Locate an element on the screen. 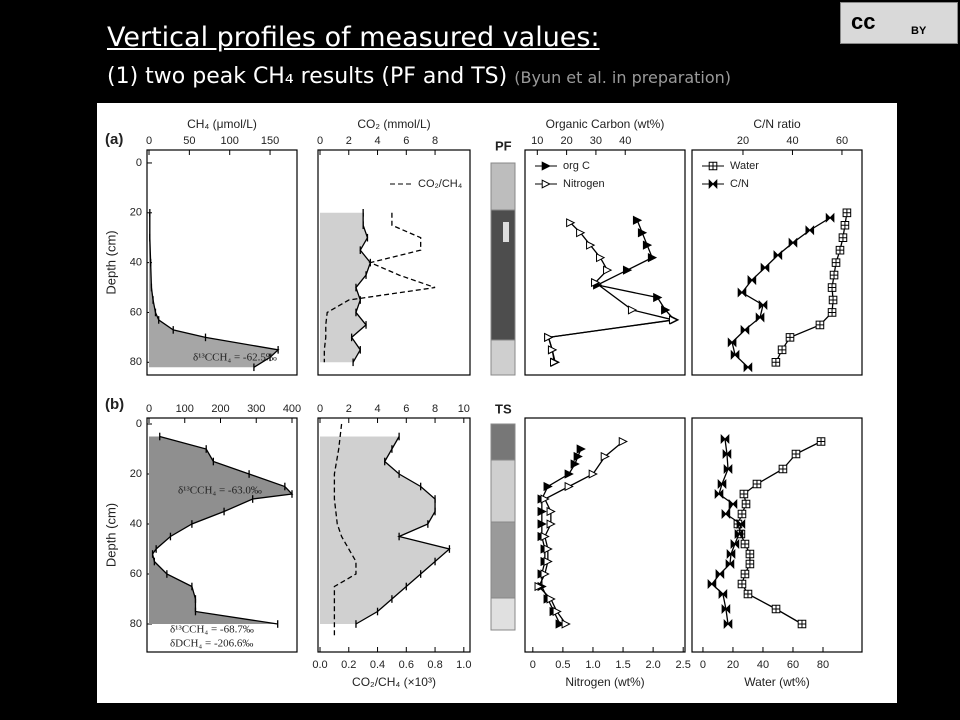 This screenshot has width=960, height=720. x-tick-label: 20 is located at coordinates (733, 665).